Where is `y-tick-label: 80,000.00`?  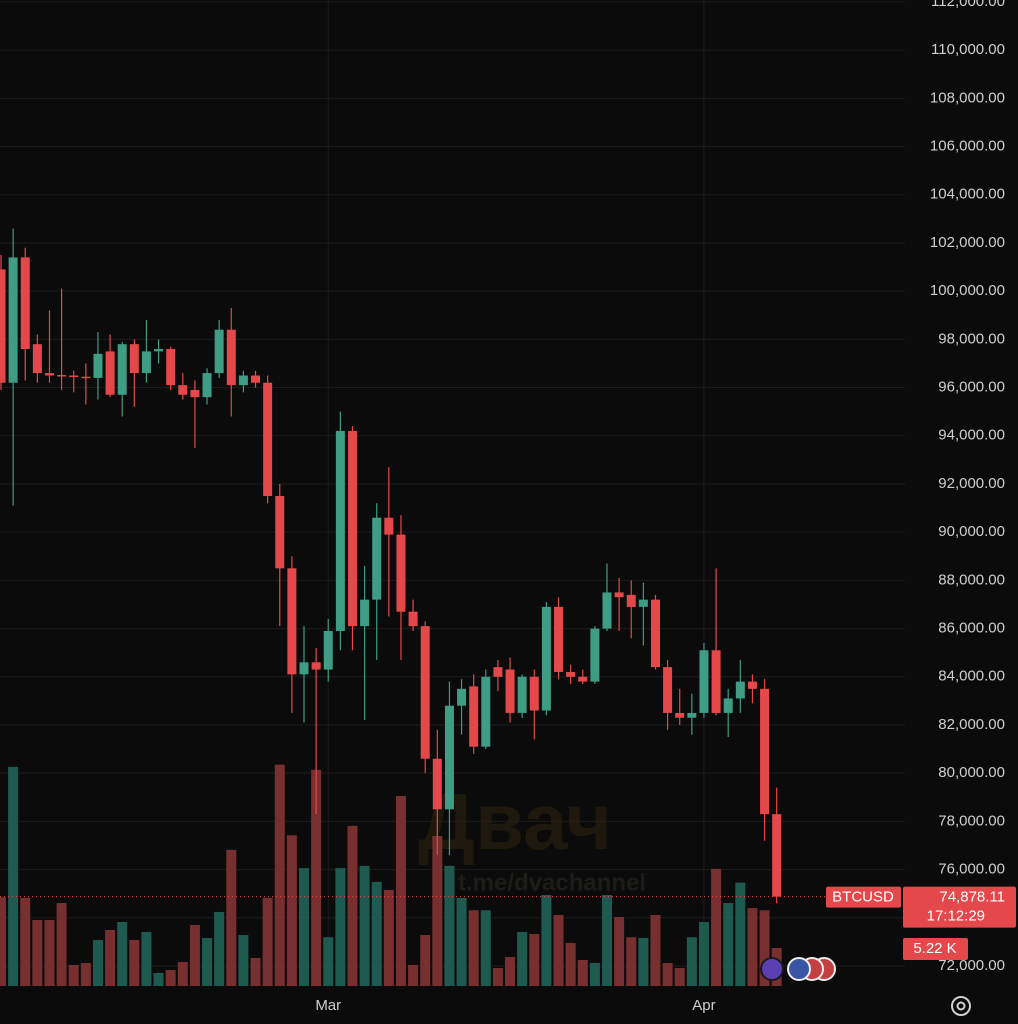 y-tick-label: 80,000.00 is located at coordinates (971, 772).